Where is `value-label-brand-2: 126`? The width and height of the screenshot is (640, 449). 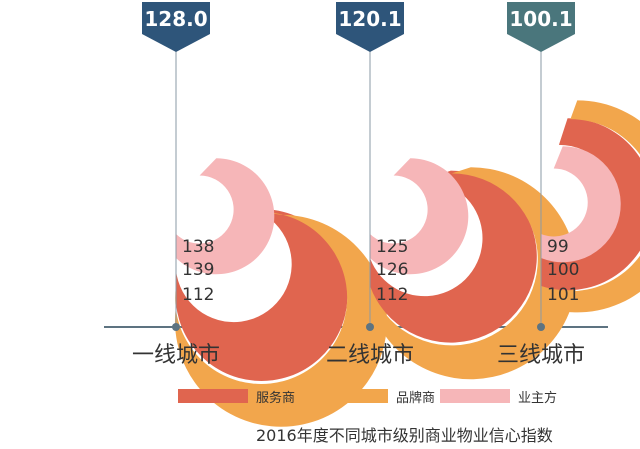 value-label-brand-2: 126 is located at coordinates (392, 270).